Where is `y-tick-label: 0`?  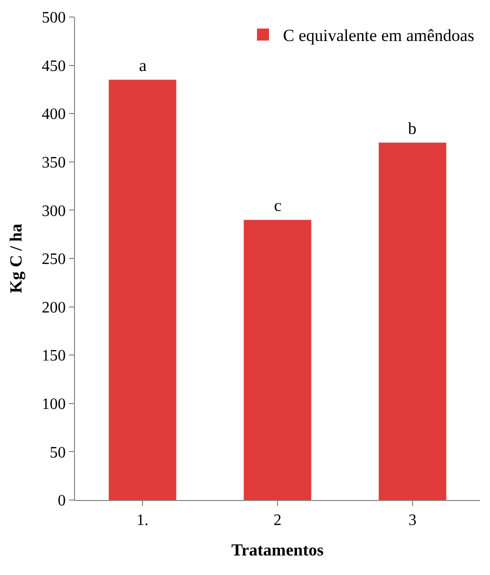 y-tick-label: 0 is located at coordinates (62, 501).